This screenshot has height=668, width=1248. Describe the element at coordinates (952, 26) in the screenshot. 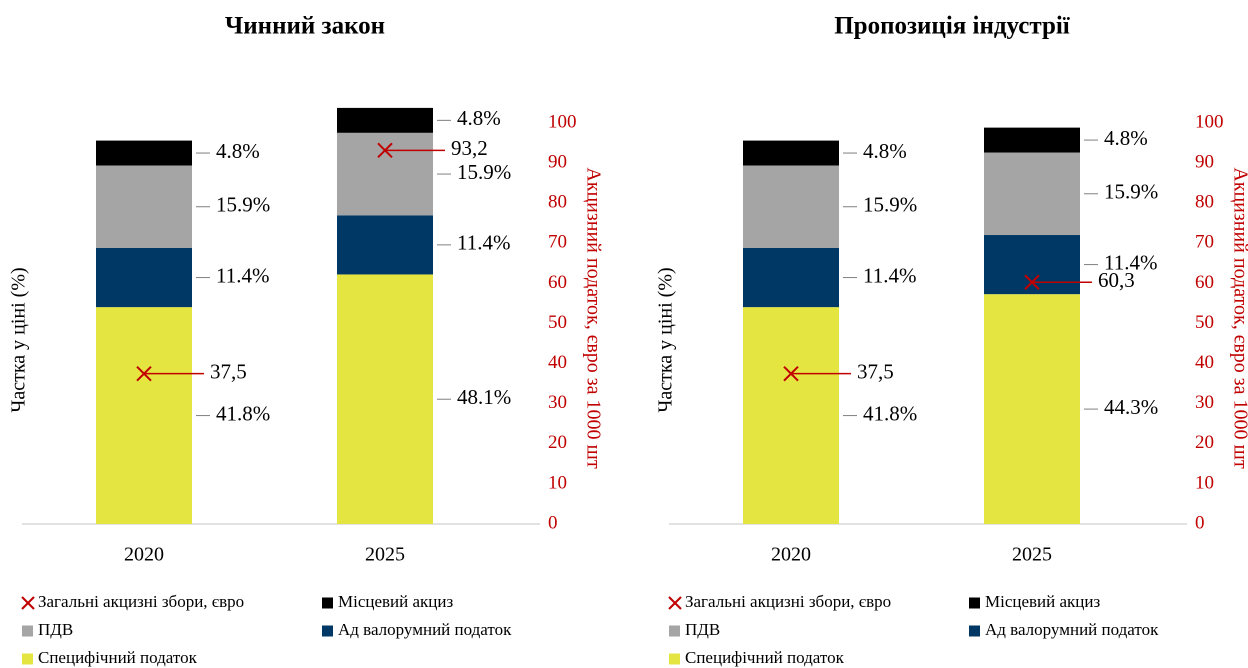

I see `chart-title: Пропозиція індустрії` at that location.